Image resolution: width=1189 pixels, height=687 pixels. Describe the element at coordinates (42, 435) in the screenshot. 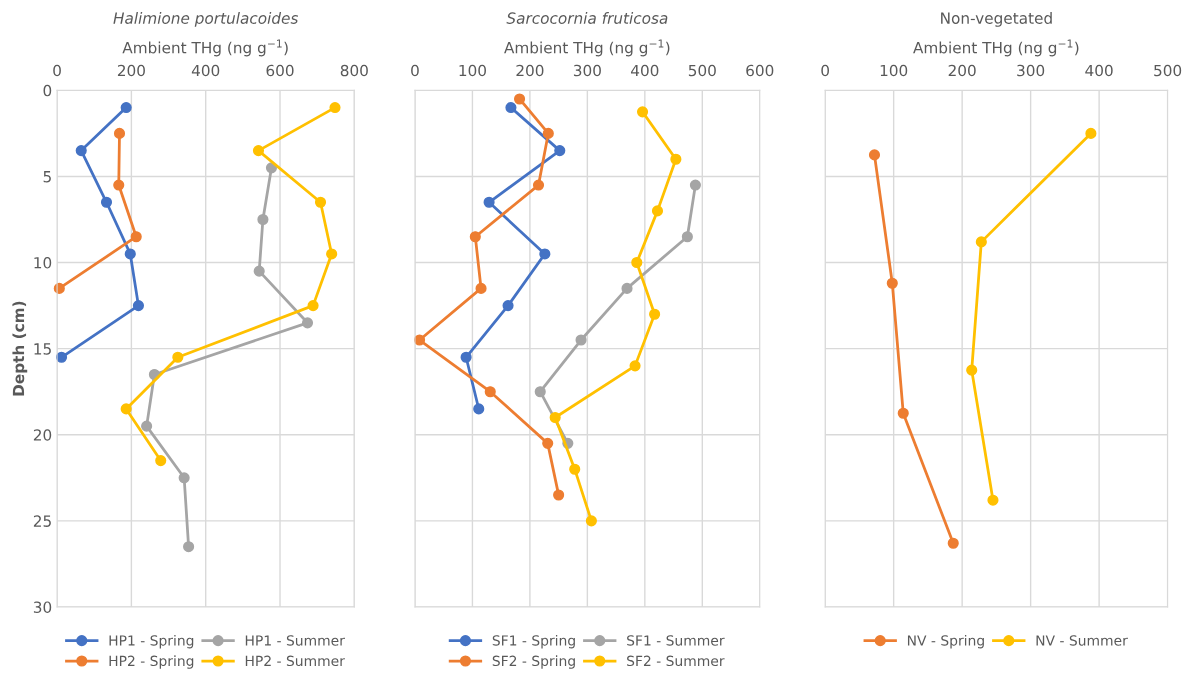

I see `y-tick-label: 20` at that location.